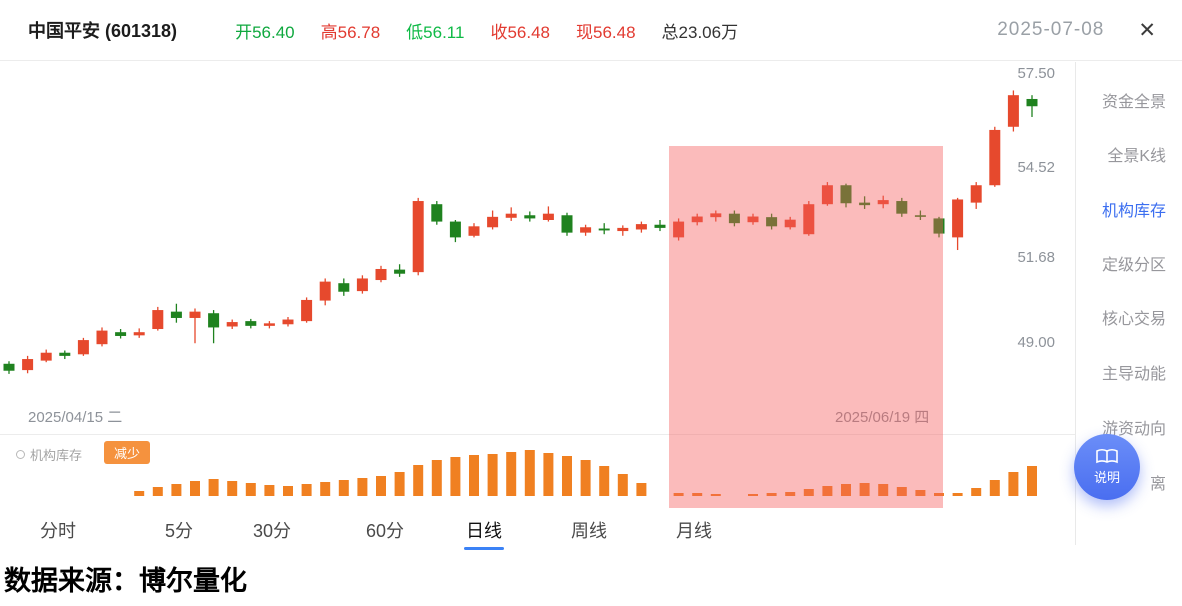  What do you see at coordinates (103, 31) in the screenshot?
I see `page-title: 中国平安 (601318)` at bounding box center [103, 31].